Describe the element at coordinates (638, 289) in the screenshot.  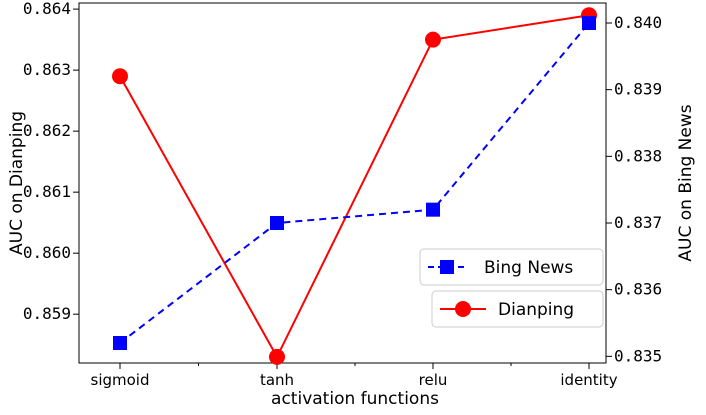
I see `right-tick-label: 0.836` at that location.